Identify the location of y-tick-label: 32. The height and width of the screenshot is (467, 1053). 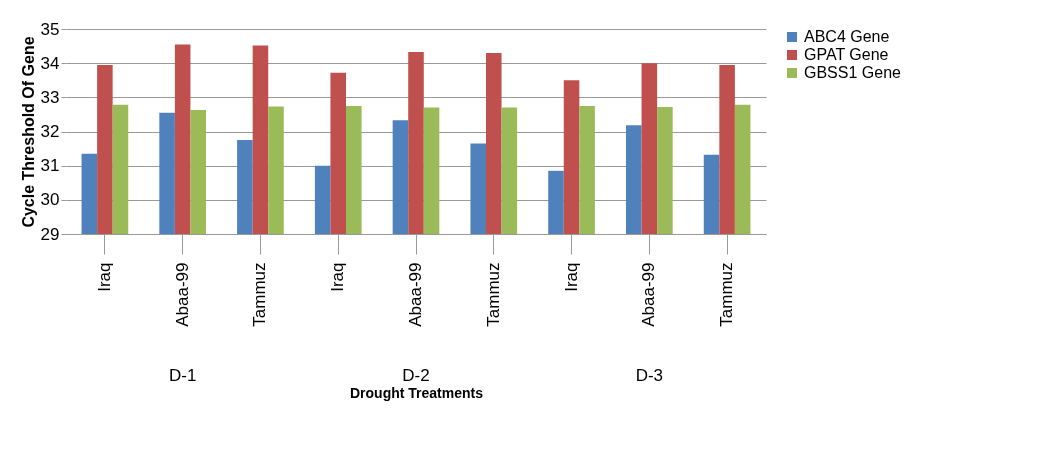
(50, 131).